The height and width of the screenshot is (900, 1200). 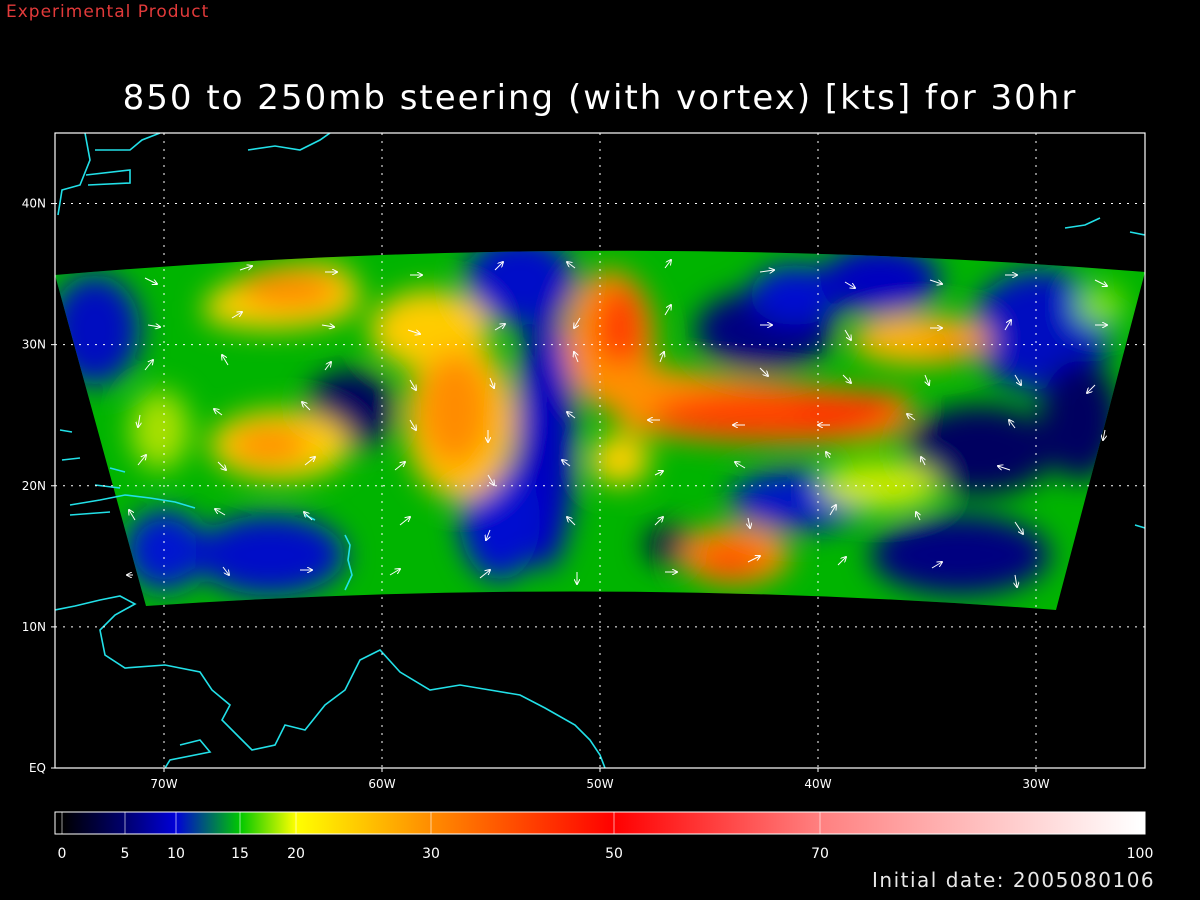 I want to click on colorbar-label: 30, so click(x=431, y=854).